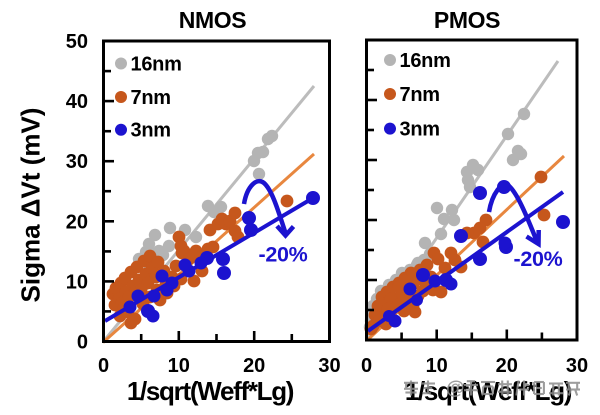 The image size is (600, 415). What do you see at coordinates (77, 102) in the screenshot?
I see `svg-text: 40` at bounding box center [77, 102].